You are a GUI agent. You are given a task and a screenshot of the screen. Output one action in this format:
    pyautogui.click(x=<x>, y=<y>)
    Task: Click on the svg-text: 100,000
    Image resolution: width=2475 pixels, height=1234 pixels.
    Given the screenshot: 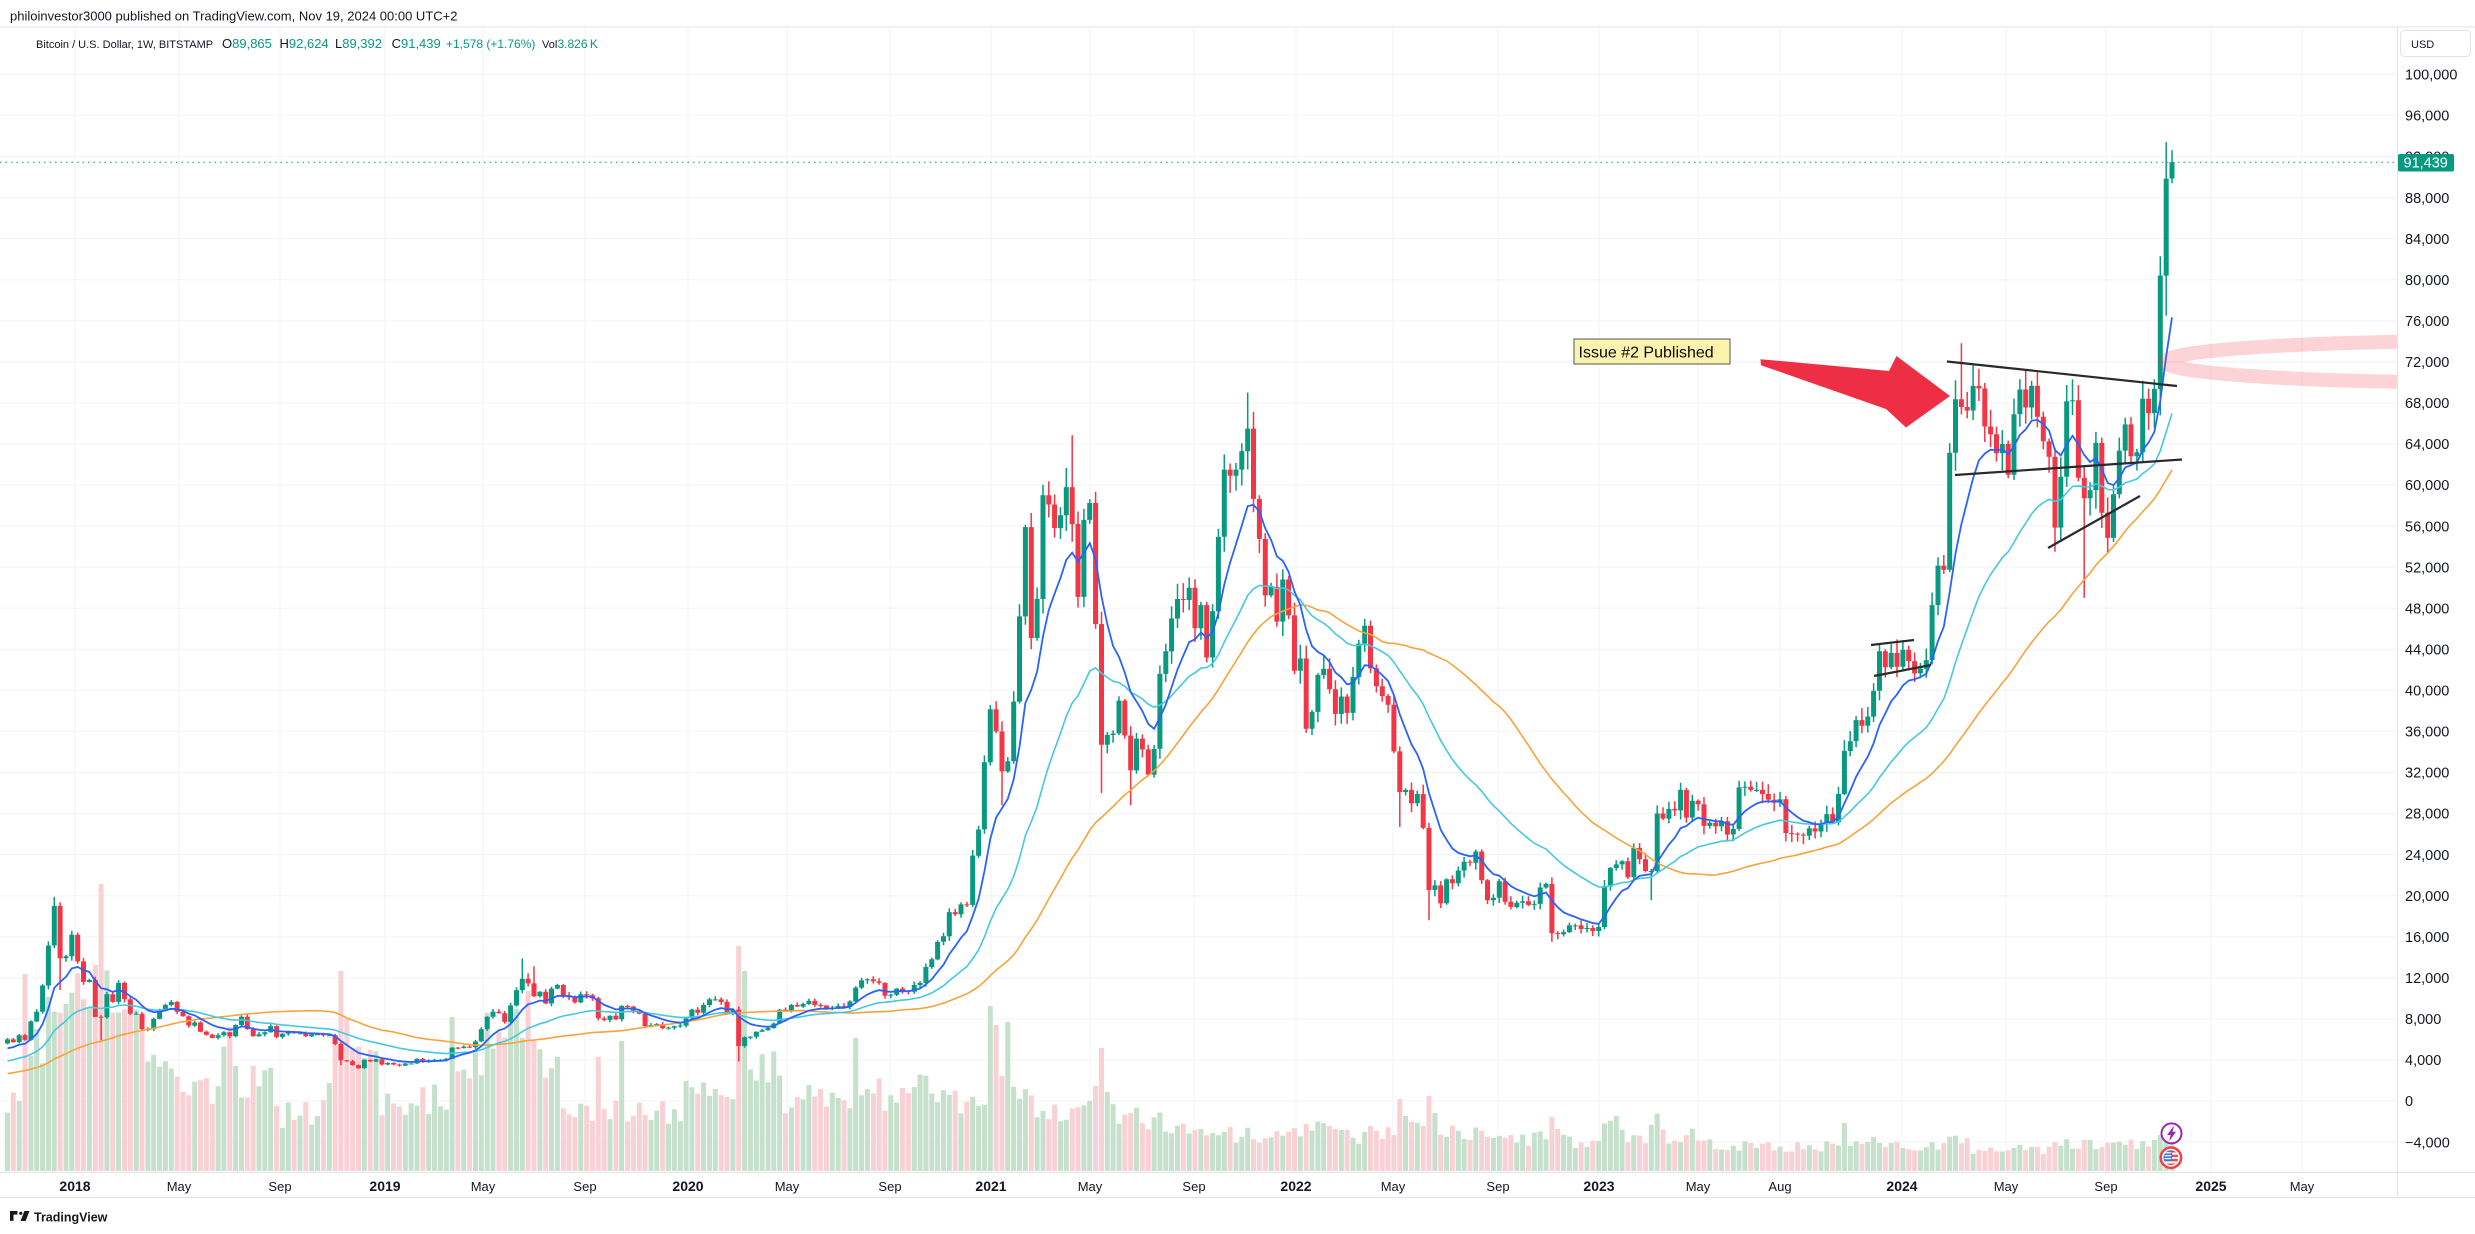 What is the action you would take?
    pyautogui.click(x=2431, y=76)
    